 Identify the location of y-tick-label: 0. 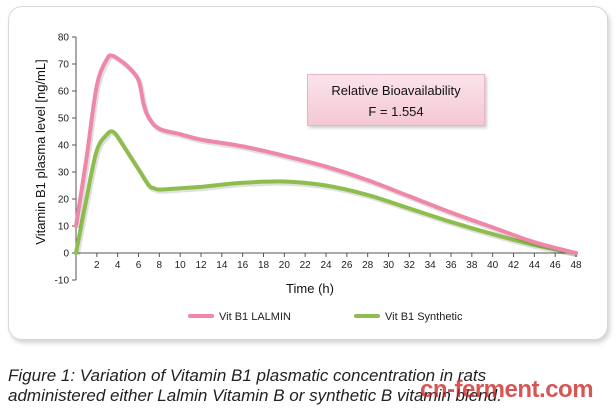
(66, 254).